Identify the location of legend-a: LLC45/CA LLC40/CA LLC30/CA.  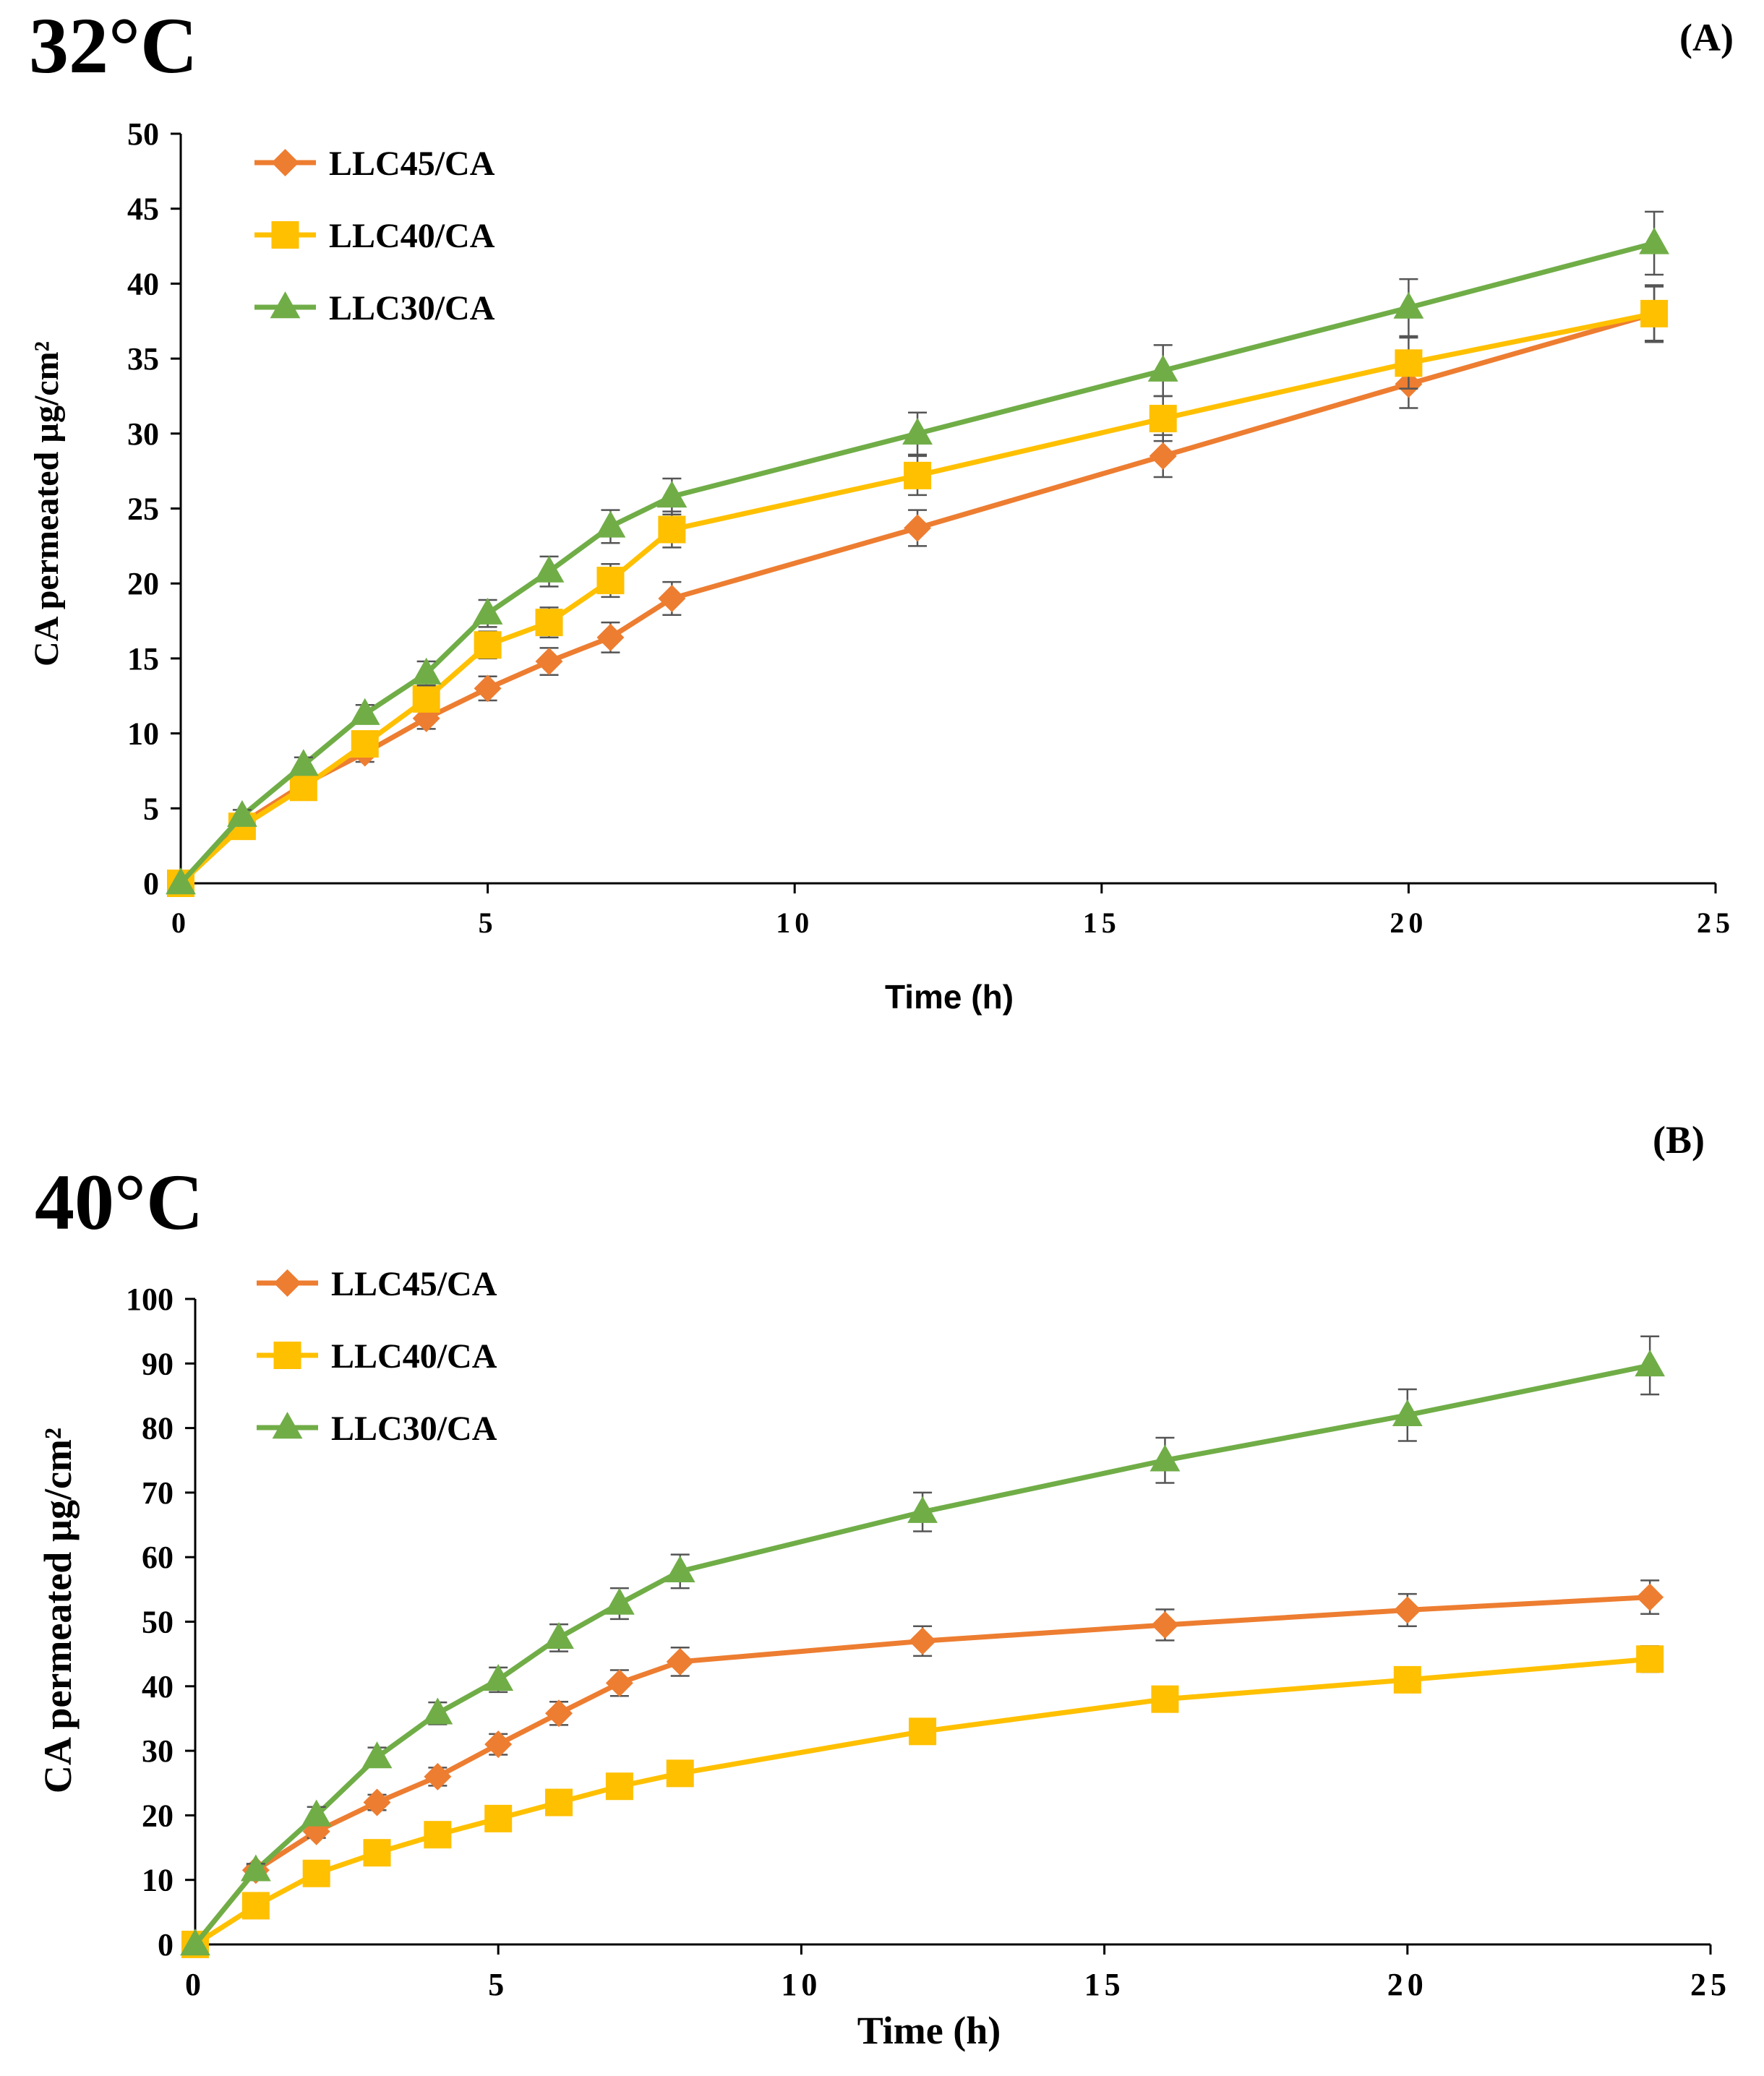
(374, 236).